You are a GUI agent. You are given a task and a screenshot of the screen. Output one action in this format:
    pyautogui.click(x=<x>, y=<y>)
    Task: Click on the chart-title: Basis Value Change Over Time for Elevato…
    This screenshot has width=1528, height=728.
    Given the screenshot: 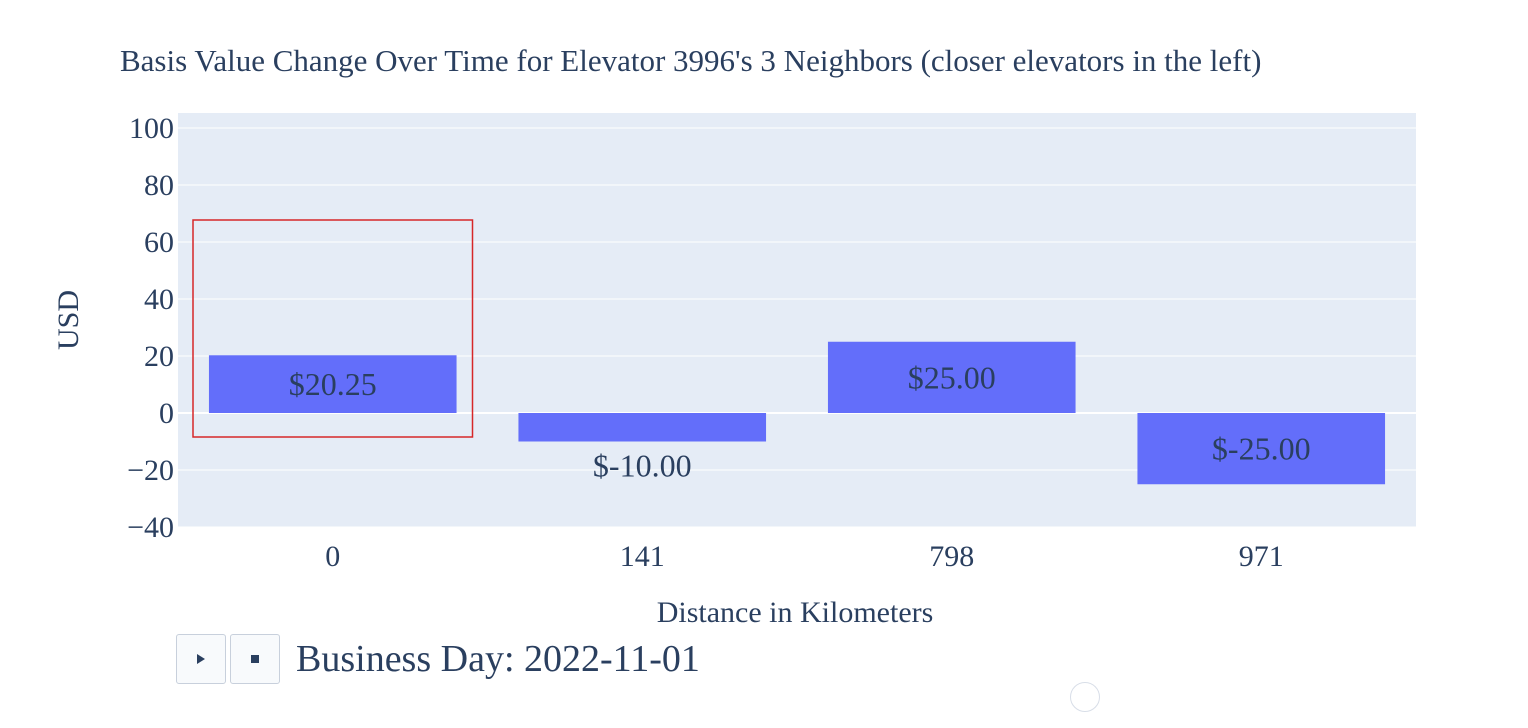 What is the action you would take?
    pyautogui.click(x=690, y=60)
    